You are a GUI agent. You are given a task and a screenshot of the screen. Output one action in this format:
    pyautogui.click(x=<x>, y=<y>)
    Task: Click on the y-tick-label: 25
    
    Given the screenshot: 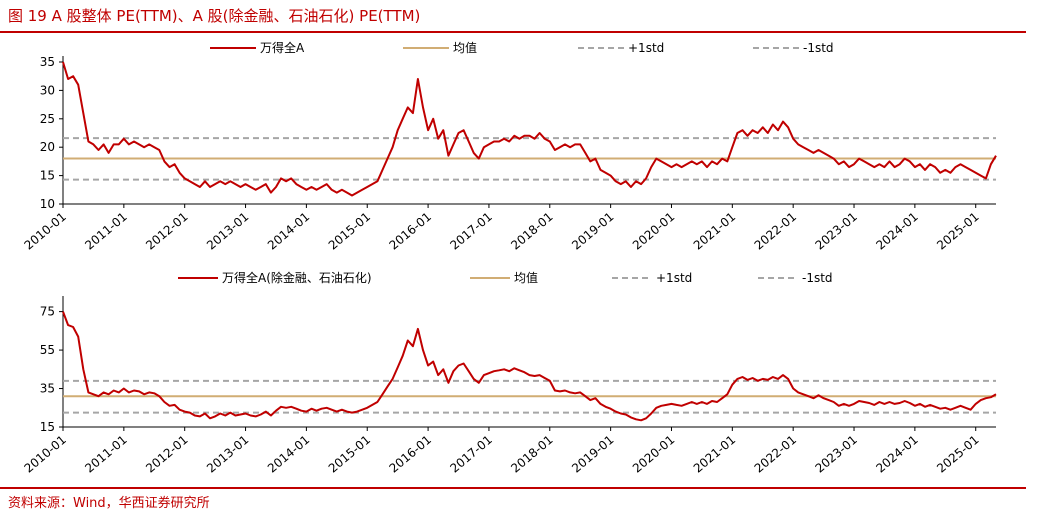 What is the action you would take?
    pyautogui.click(x=47, y=119)
    